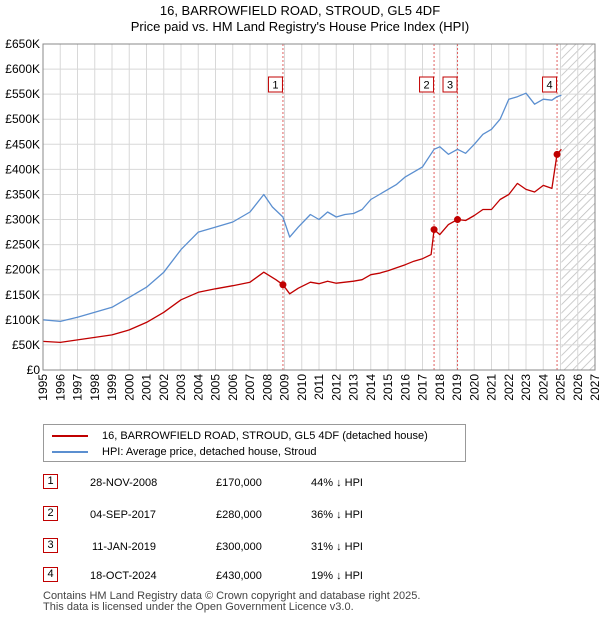 The height and width of the screenshot is (620, 600). I want to click on x-tick-label: 2016, so click(405, 387).